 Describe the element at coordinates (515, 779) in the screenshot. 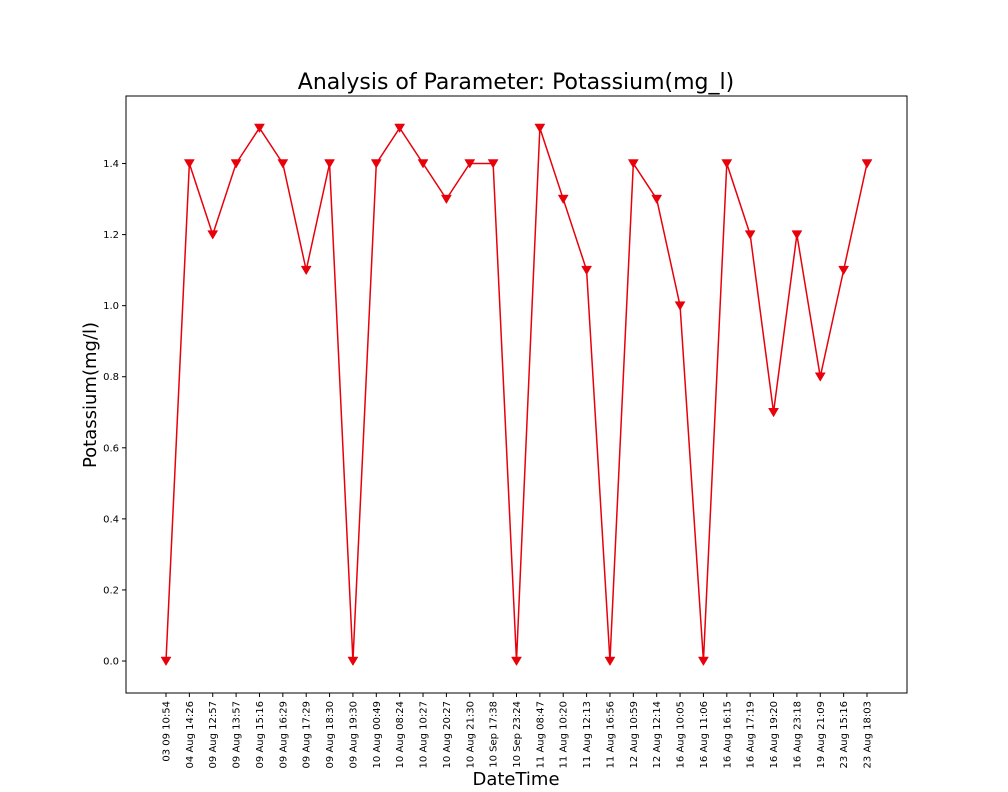

I see `x-axis-label: DateTime` at that location.